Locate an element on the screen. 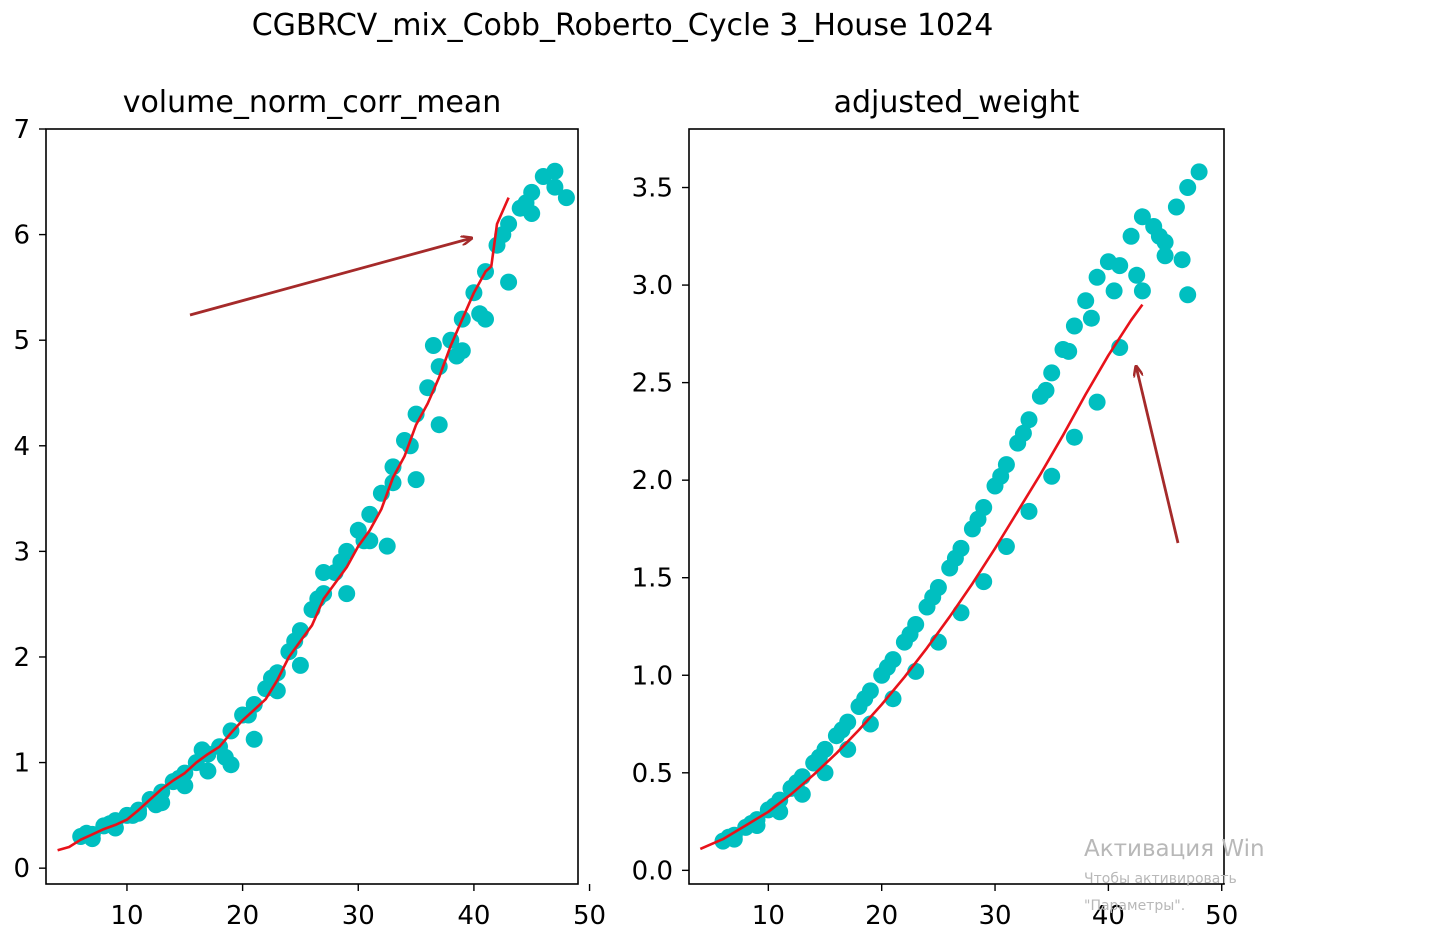 The image size is (1451, 934). subplot-title: adjusted_weight is located at coordinates (957, 102).